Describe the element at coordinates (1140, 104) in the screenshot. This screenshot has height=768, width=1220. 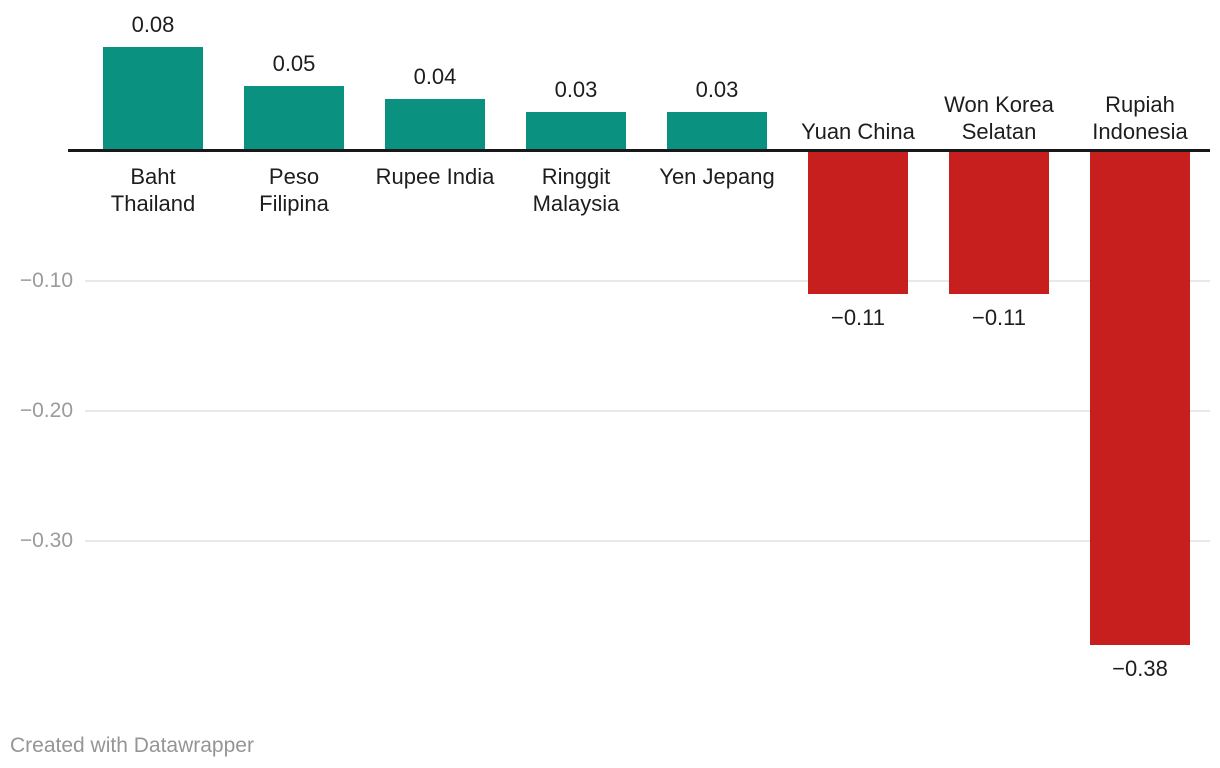
I see `category-label-line: Rupiah` at that location.